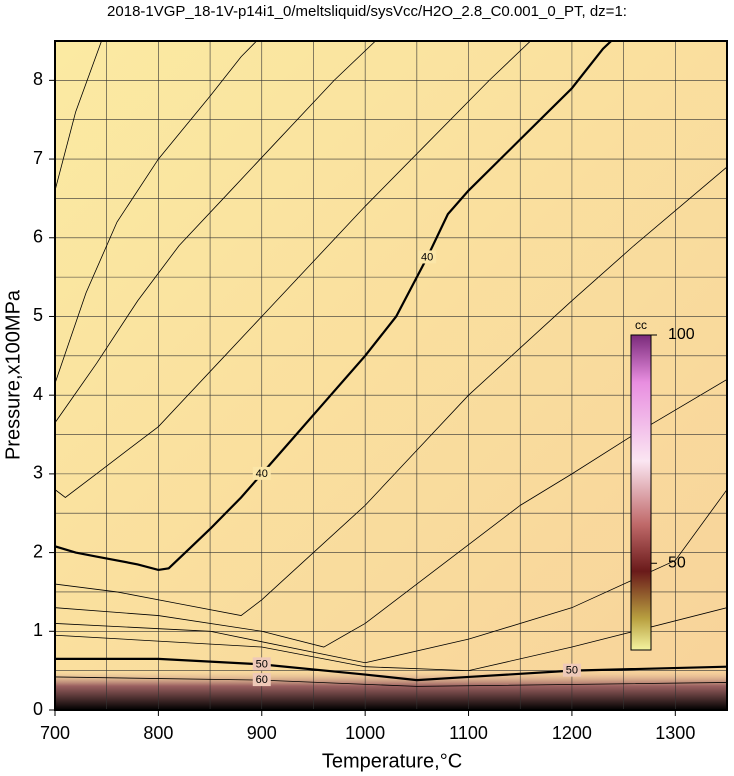 This screenshot has width=734, height=776. What do you see at coordinates (365, 733) in the screenshot?
I see `x-tick-label: 1000` at bounding box center [365, 733].